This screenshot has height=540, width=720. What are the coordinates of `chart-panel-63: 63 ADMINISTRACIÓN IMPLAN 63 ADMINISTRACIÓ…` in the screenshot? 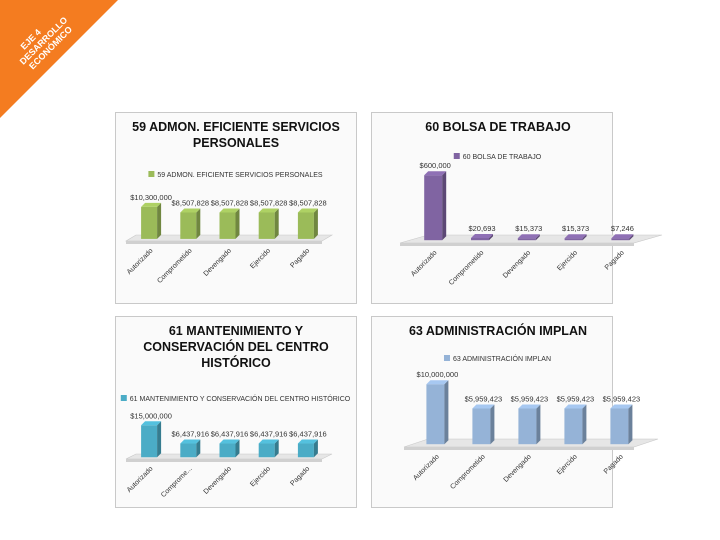 It's located at (515, 412).